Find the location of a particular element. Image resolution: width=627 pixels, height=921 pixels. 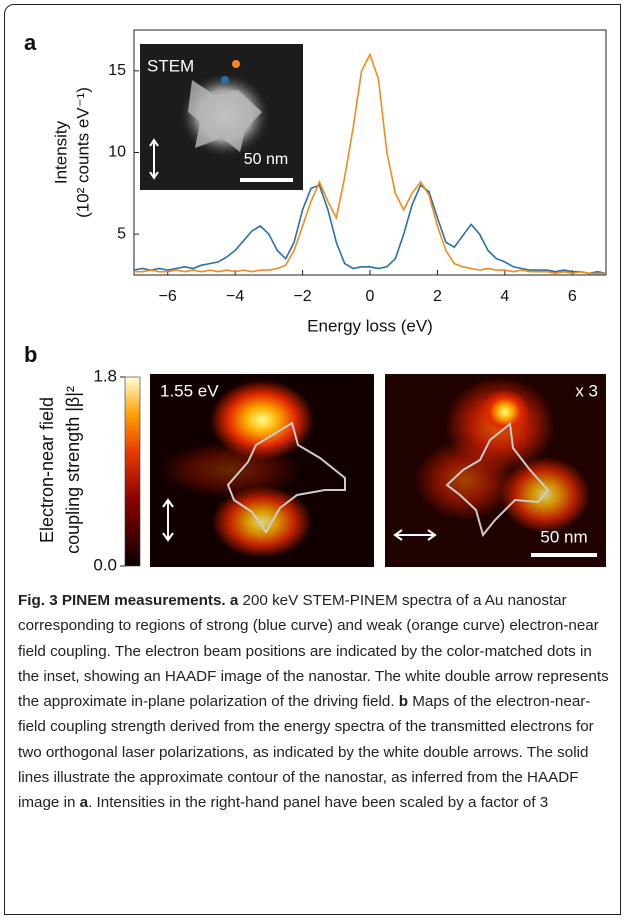

inset-label: STEM is located at coordinates (170, 65).